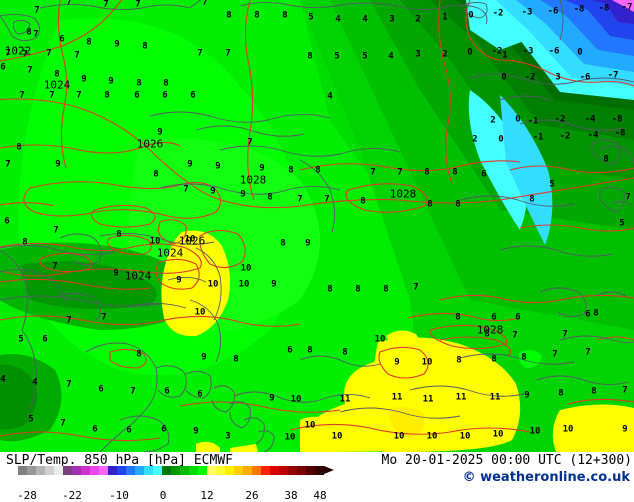  I want to click on temp-value-label: -7, so click(627, 7).